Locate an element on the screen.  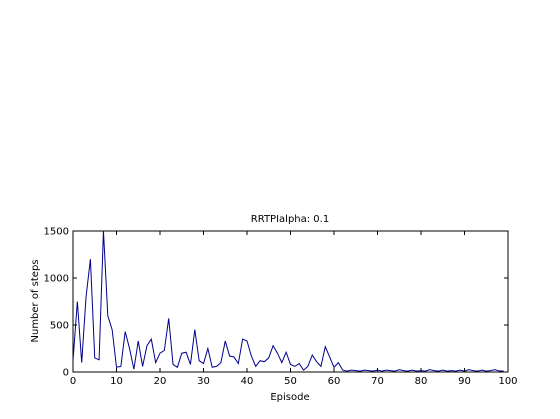
x-axis-label: Episode is located at coordinates (289, 397).